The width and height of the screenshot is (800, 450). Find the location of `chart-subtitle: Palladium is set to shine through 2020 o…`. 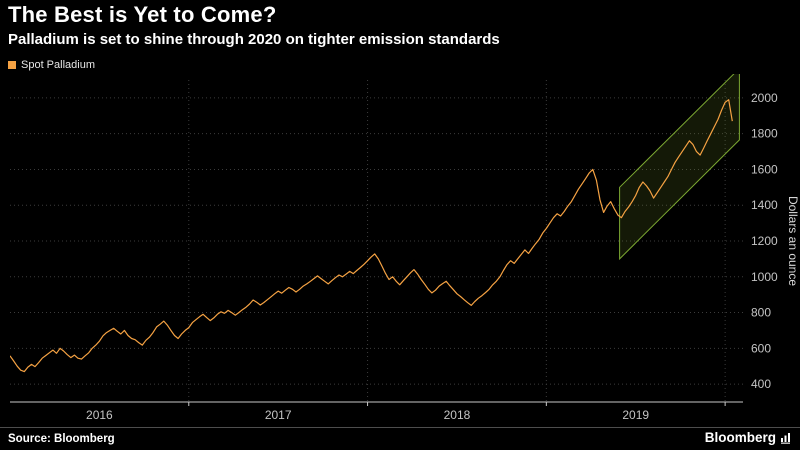

chart-subtitle: Palladium is set to shine through 2020 o… is located at coordinates (254, 39).